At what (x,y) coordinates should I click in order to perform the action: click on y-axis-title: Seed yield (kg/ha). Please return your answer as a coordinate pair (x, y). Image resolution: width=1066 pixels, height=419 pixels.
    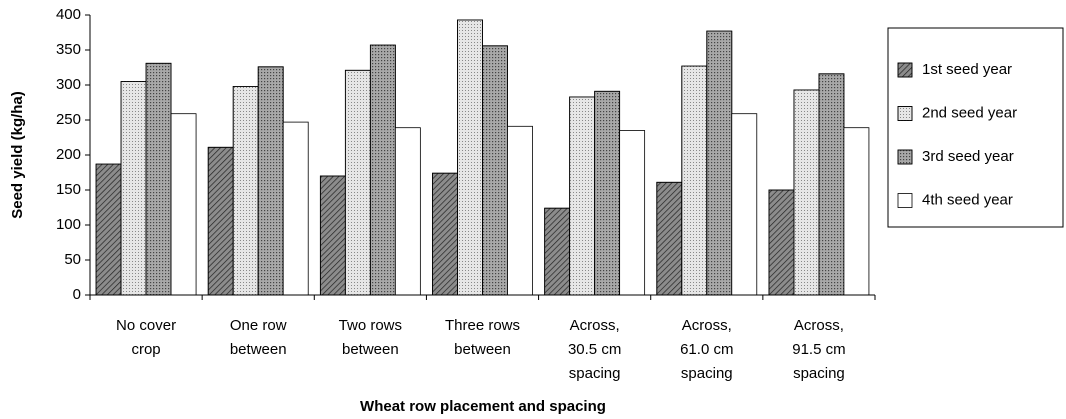
    Looking at the image, I should click on (17, 155).